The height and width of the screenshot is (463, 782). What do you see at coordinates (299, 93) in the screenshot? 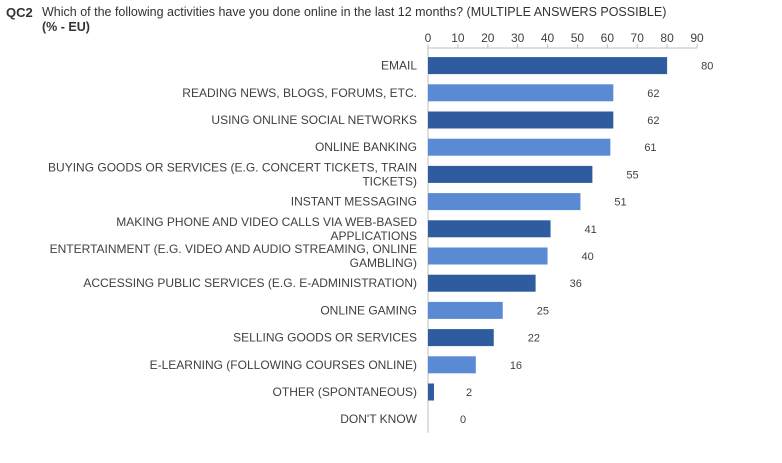
I see `category-label: READING NEWS, BLOGS, FORUMS, ETC.` at bounding box center [299, 93].